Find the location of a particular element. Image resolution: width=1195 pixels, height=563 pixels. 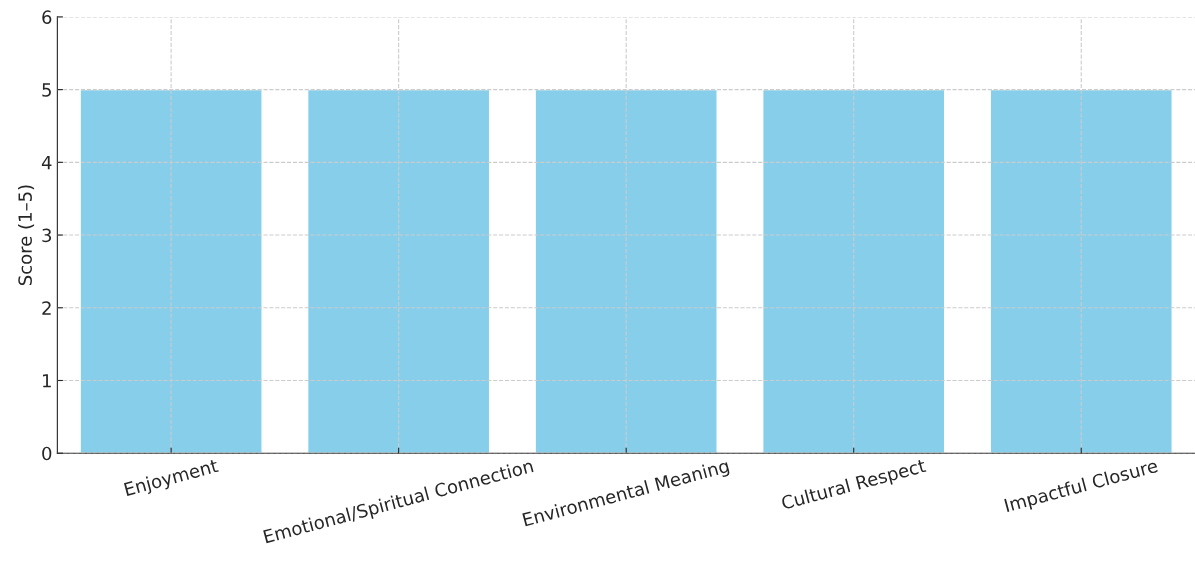

y-tick-label: 5 is located at coordinates (46, 90).